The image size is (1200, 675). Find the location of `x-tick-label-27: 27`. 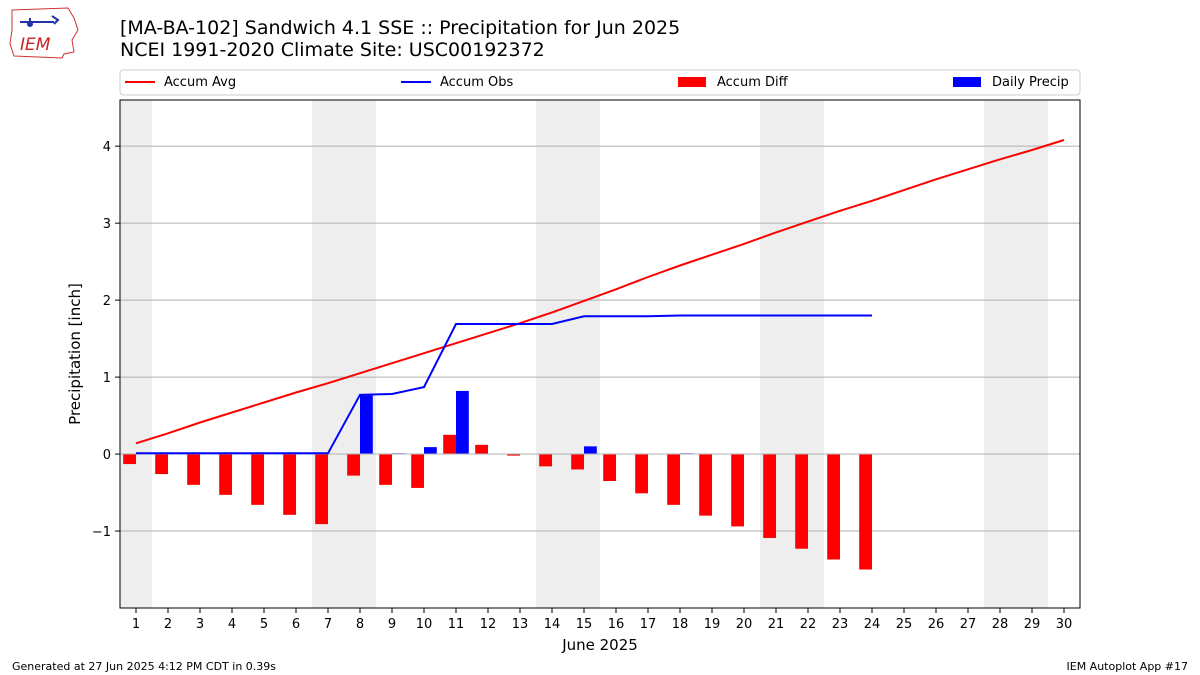

x-tick-label-27: 27 is located at coordinates (968, 624).